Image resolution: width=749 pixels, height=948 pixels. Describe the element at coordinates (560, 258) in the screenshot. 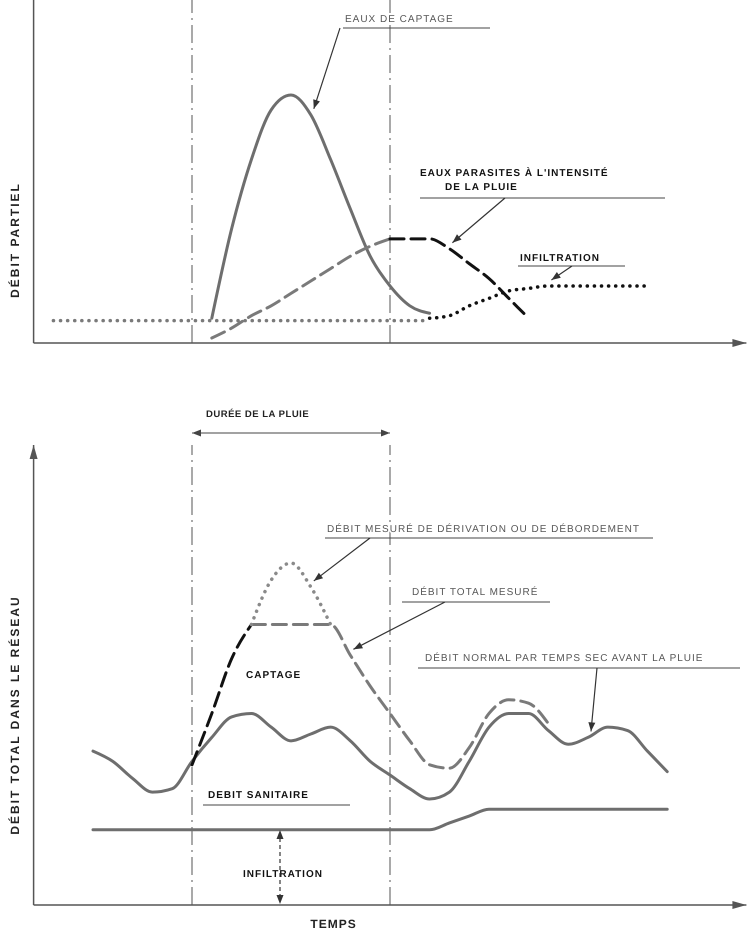

I see `text: INFILTRATION` at that location.